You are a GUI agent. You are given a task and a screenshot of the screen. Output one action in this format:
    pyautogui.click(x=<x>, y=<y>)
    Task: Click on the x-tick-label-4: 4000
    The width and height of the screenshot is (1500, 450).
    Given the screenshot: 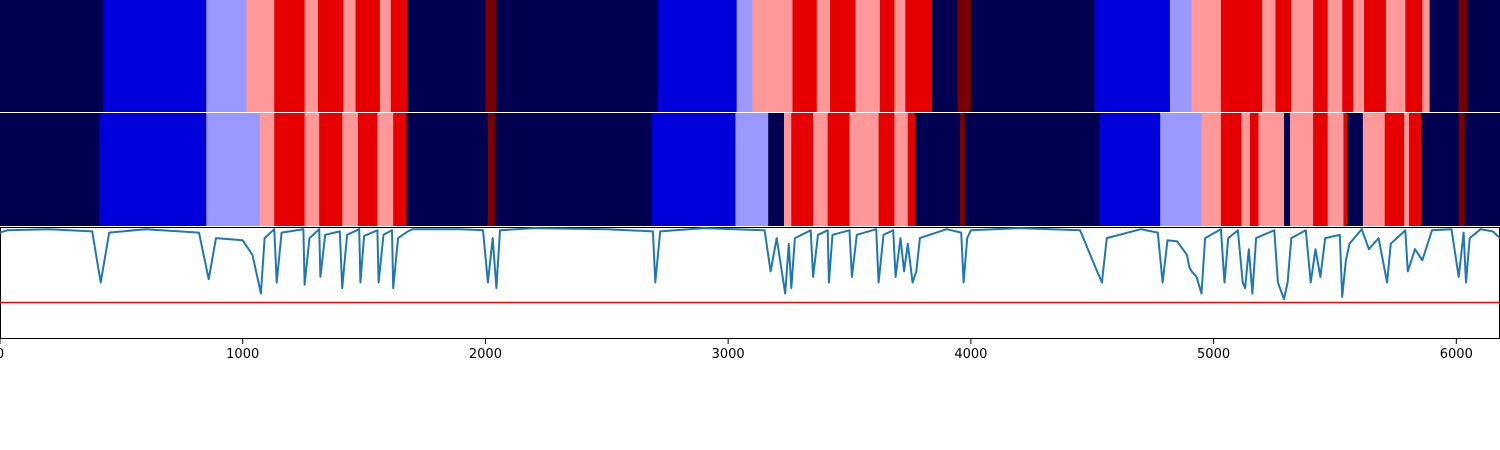 What is the action you would take?
    pyautogui.click(x=970, y=354)
    